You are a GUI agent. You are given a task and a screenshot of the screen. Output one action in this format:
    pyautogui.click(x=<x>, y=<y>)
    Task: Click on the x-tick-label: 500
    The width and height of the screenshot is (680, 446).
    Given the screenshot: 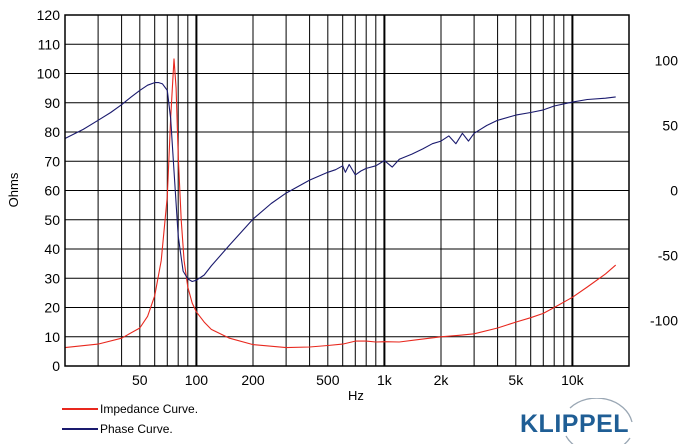 What is the action you would take?
    pyautogui.click(x=328, y=380)
    